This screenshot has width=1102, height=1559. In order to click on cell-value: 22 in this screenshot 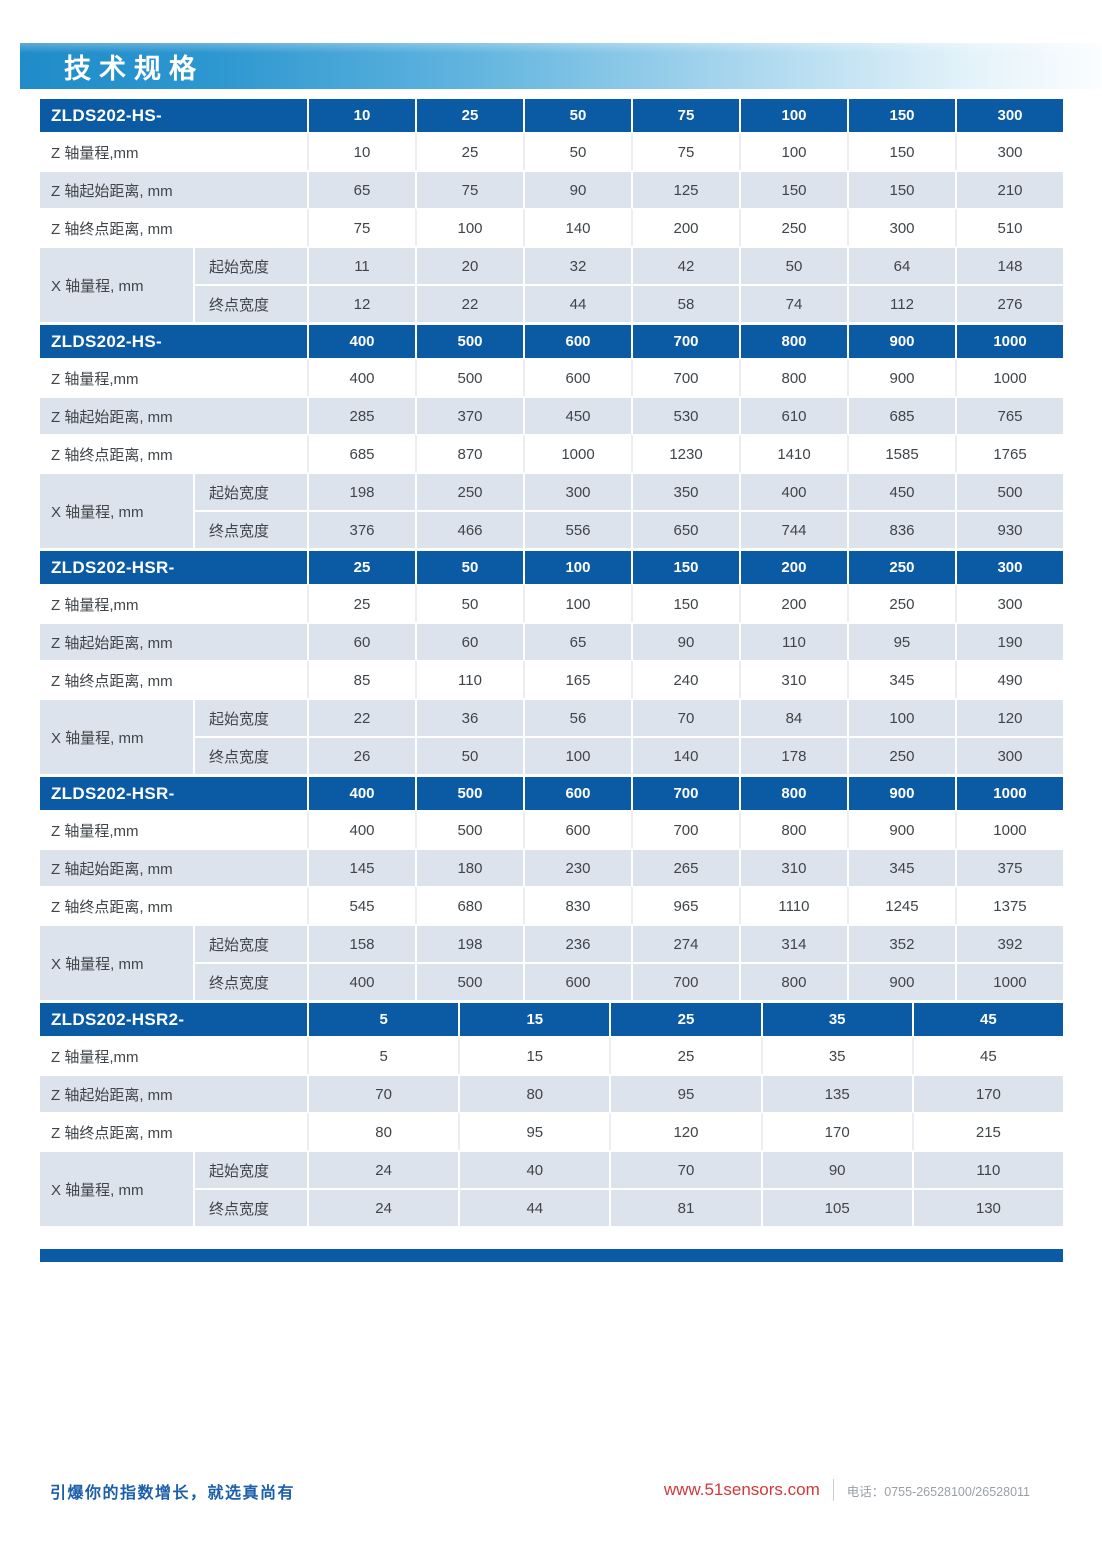, I will do `click(361, 717)`.